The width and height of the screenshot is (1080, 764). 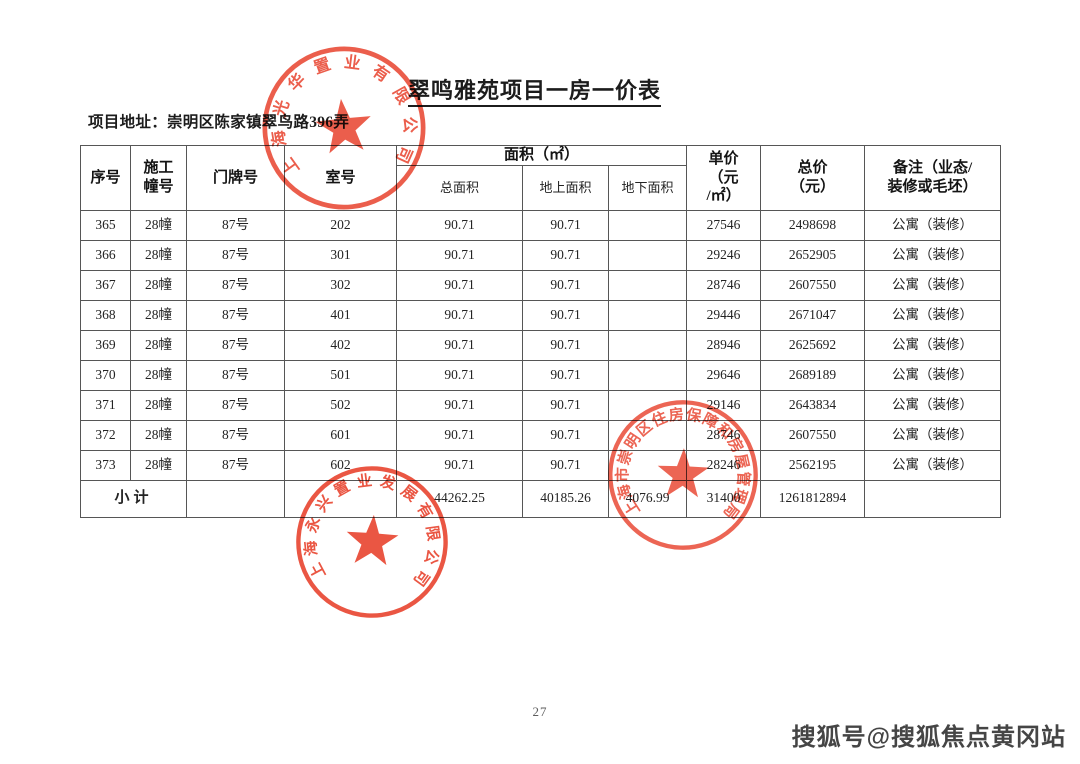 I want to click on subtotal-area-total: 44262.25, so click(x=459, y=498).